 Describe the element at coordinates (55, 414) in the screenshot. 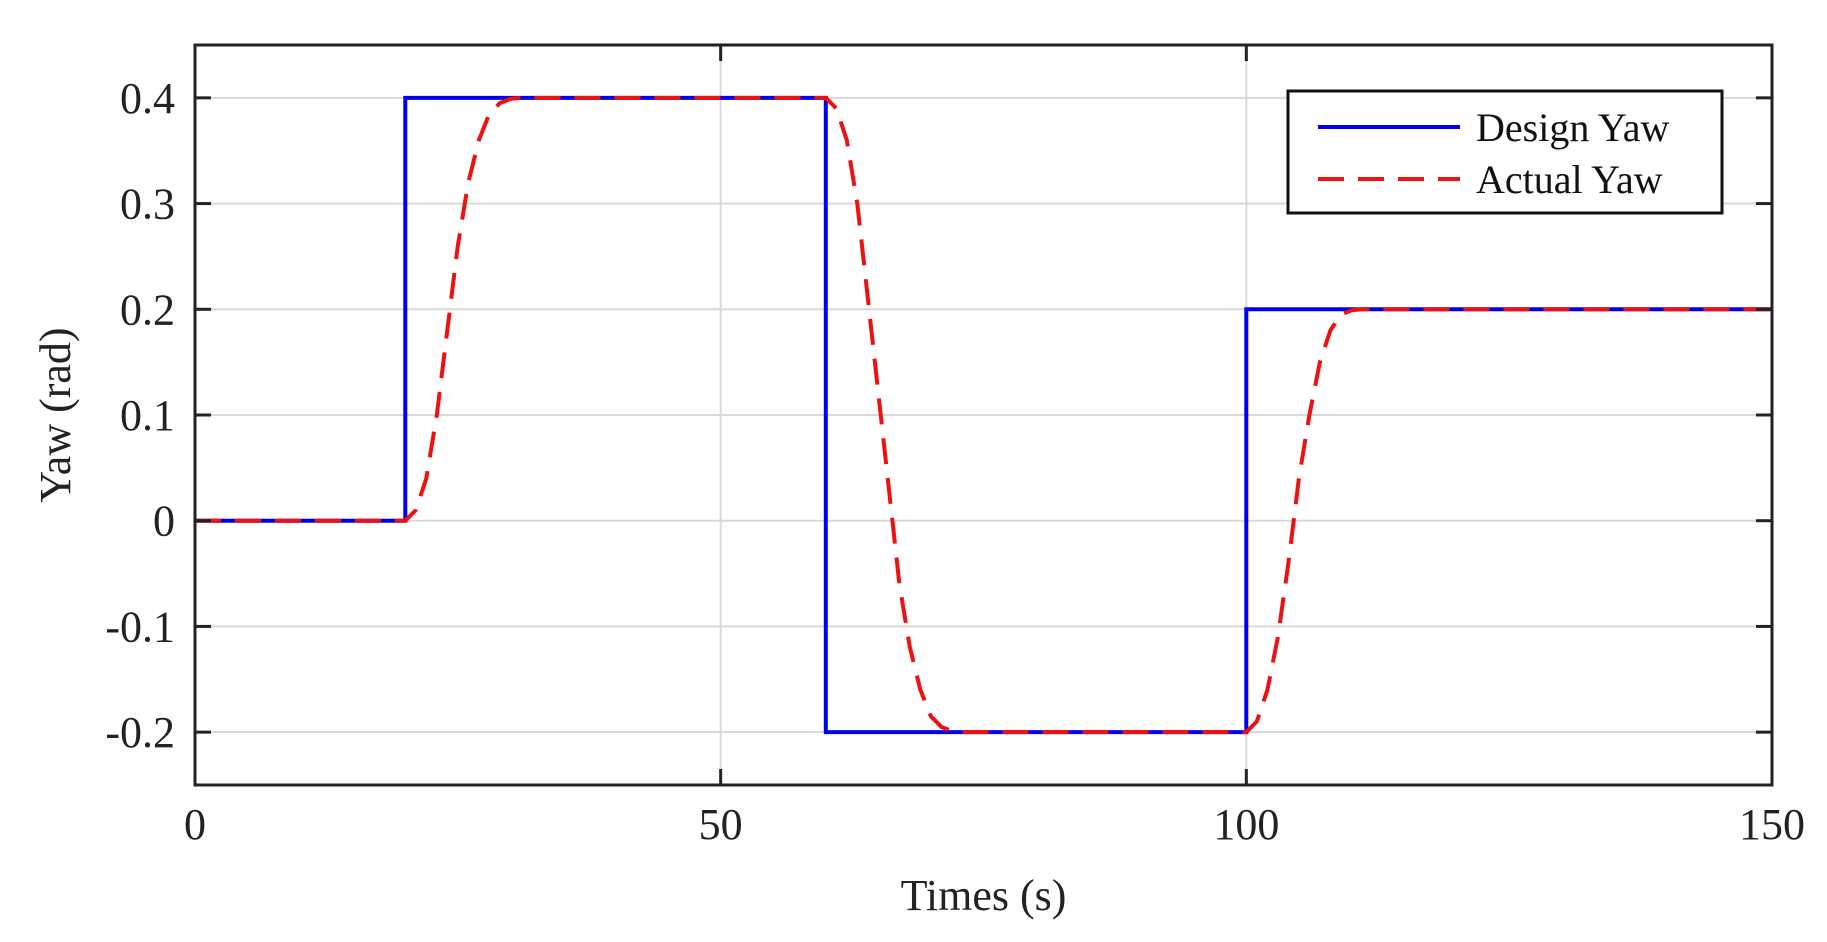

I see `y-axis-label: Yaw (rad)` at that location.